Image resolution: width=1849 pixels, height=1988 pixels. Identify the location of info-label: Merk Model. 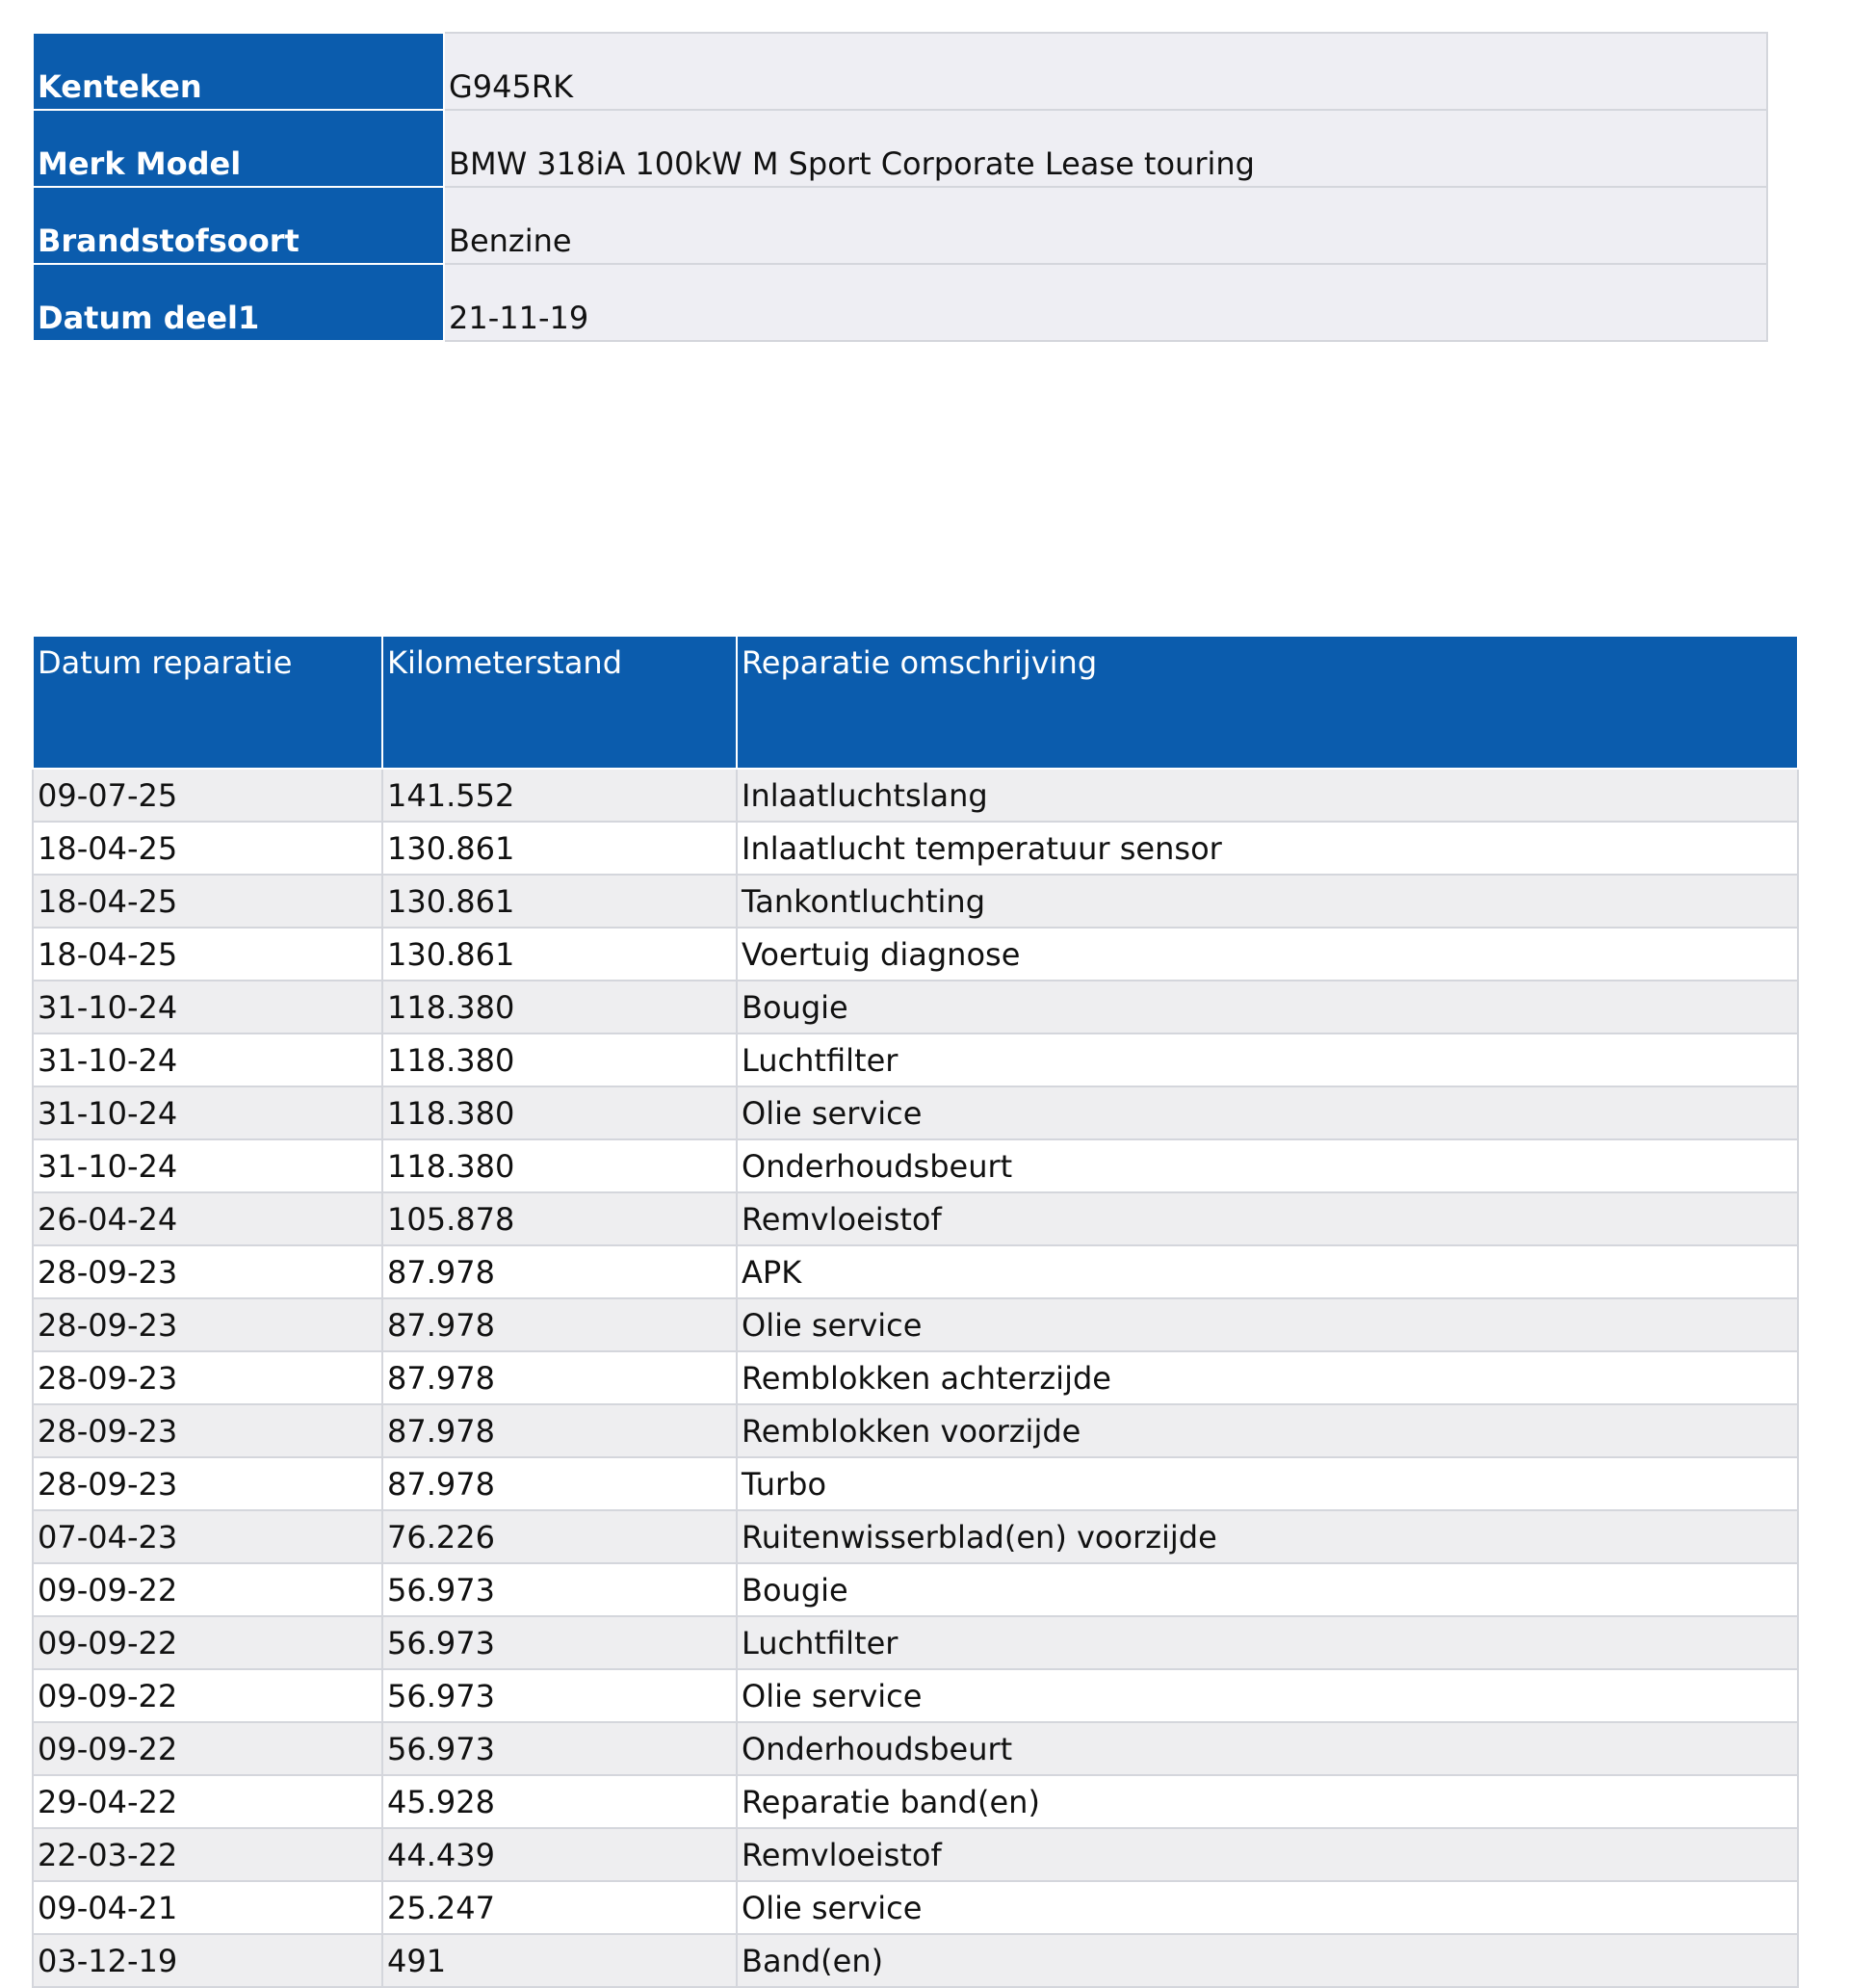
(238, 148).